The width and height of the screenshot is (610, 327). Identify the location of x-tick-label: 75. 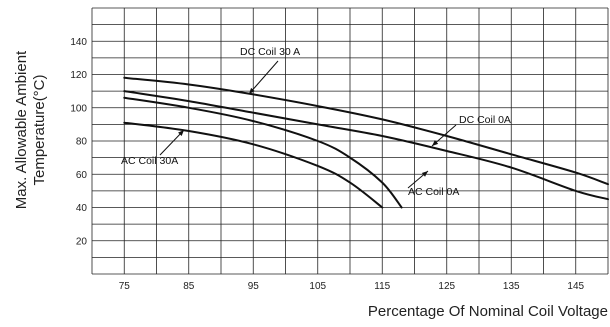
(125, 286).